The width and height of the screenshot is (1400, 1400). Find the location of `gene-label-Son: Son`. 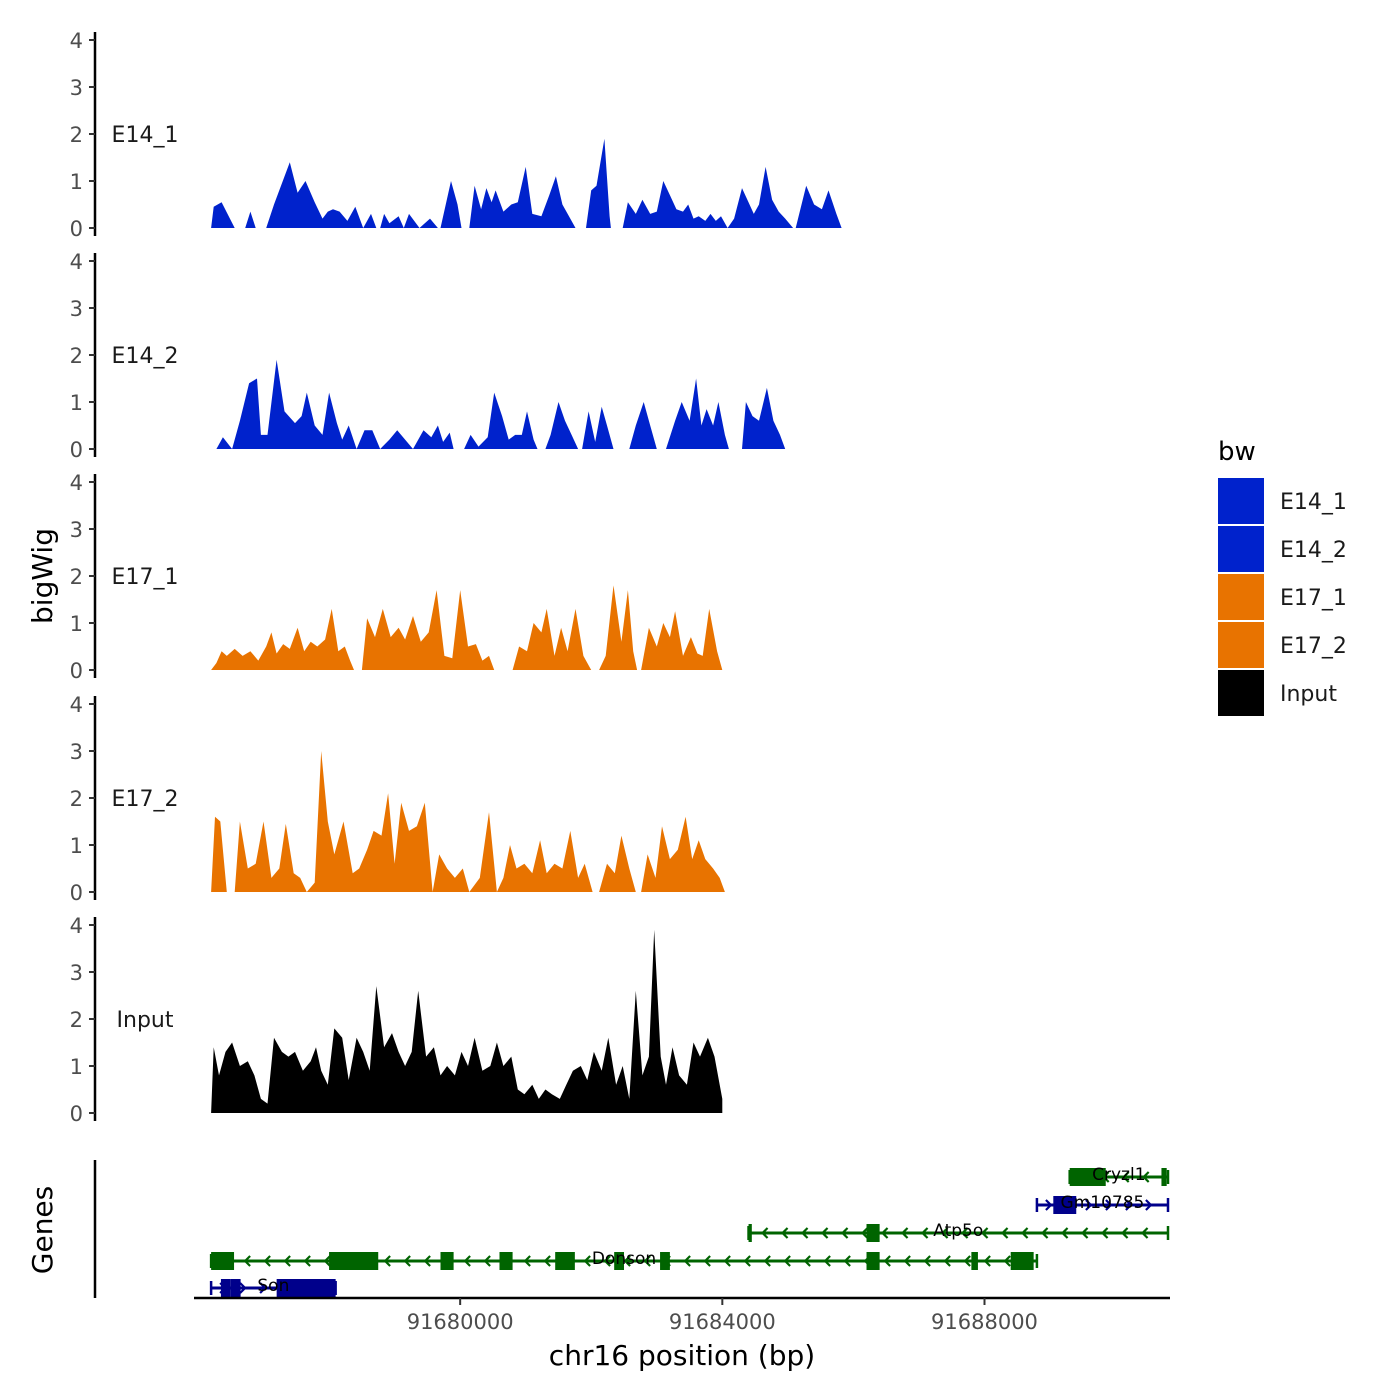

gene-label-Son: Son is located at coordinates (273, 1286).